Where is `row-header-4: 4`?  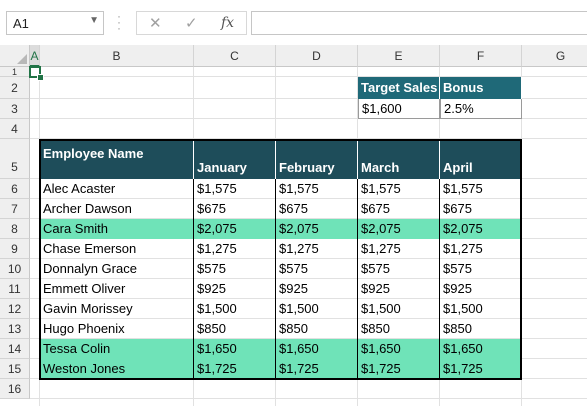 row-header-4: 4 is located at coordinates (15, 129).